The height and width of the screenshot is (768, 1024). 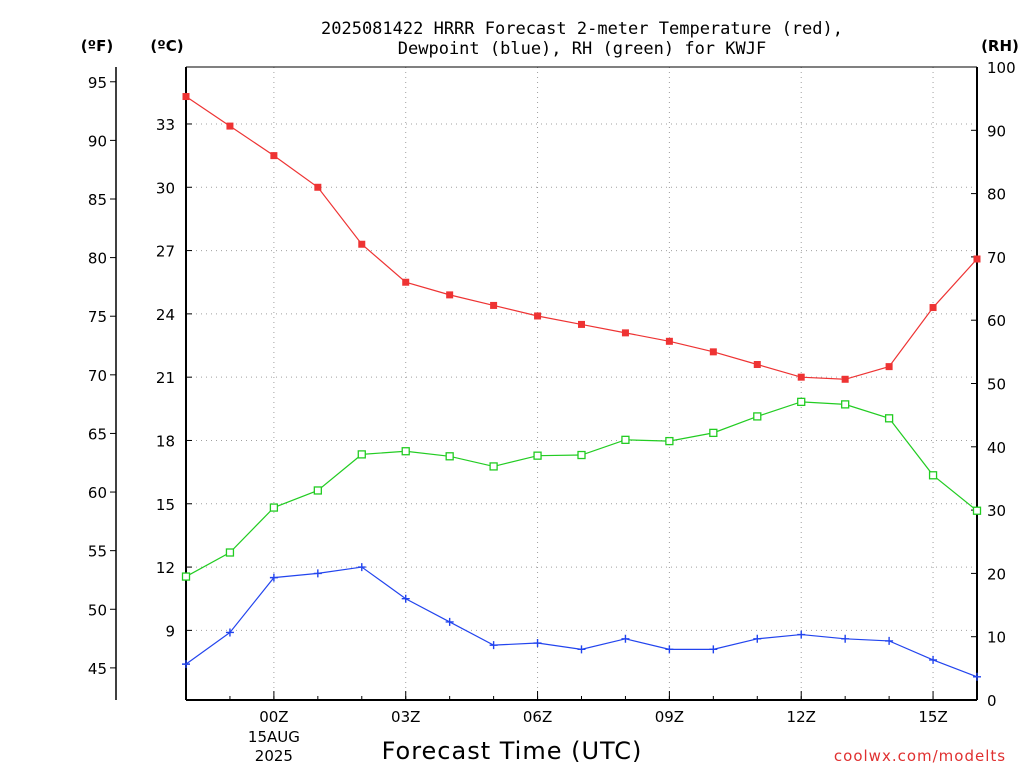 What do you see at coordinates (996, 638) in the screenshot?
I see `rh-tick-label: 10` at bounding box center [996, 638].